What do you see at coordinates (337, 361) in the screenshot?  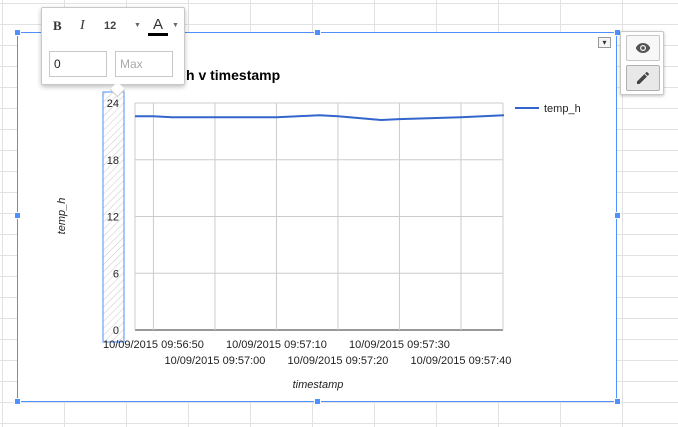 I see `x-tick-label: 10/09/2015 09:57:20` at bounding box center [337, 361].